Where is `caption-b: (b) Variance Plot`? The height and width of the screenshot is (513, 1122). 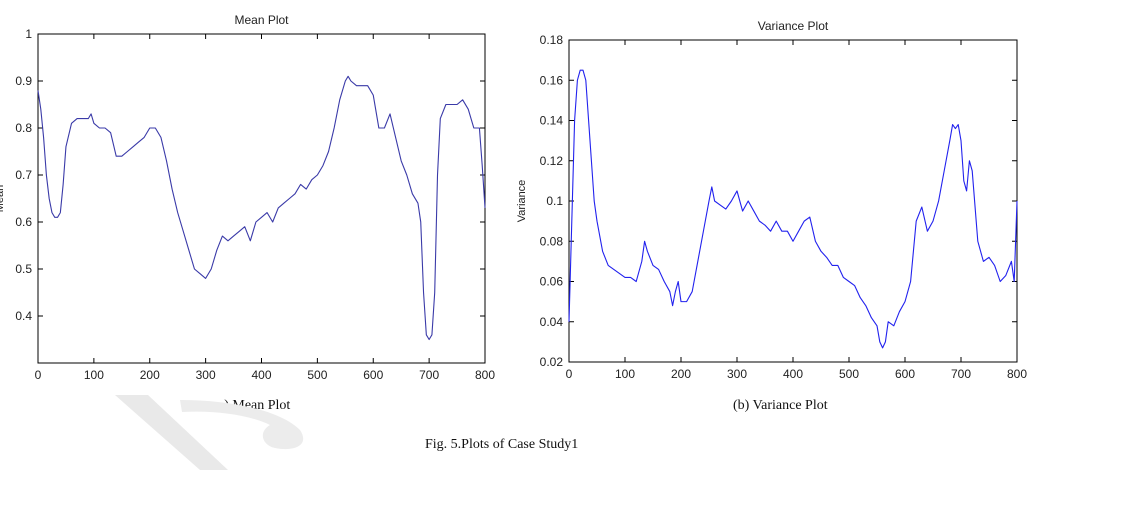
caption-b: (b) Variance Plot is located at coordinates (780, 405).